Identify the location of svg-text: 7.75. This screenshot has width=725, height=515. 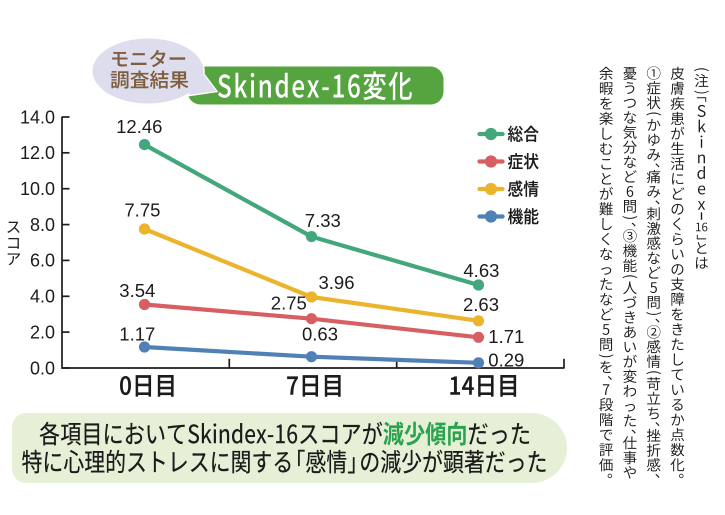
(142, 210).